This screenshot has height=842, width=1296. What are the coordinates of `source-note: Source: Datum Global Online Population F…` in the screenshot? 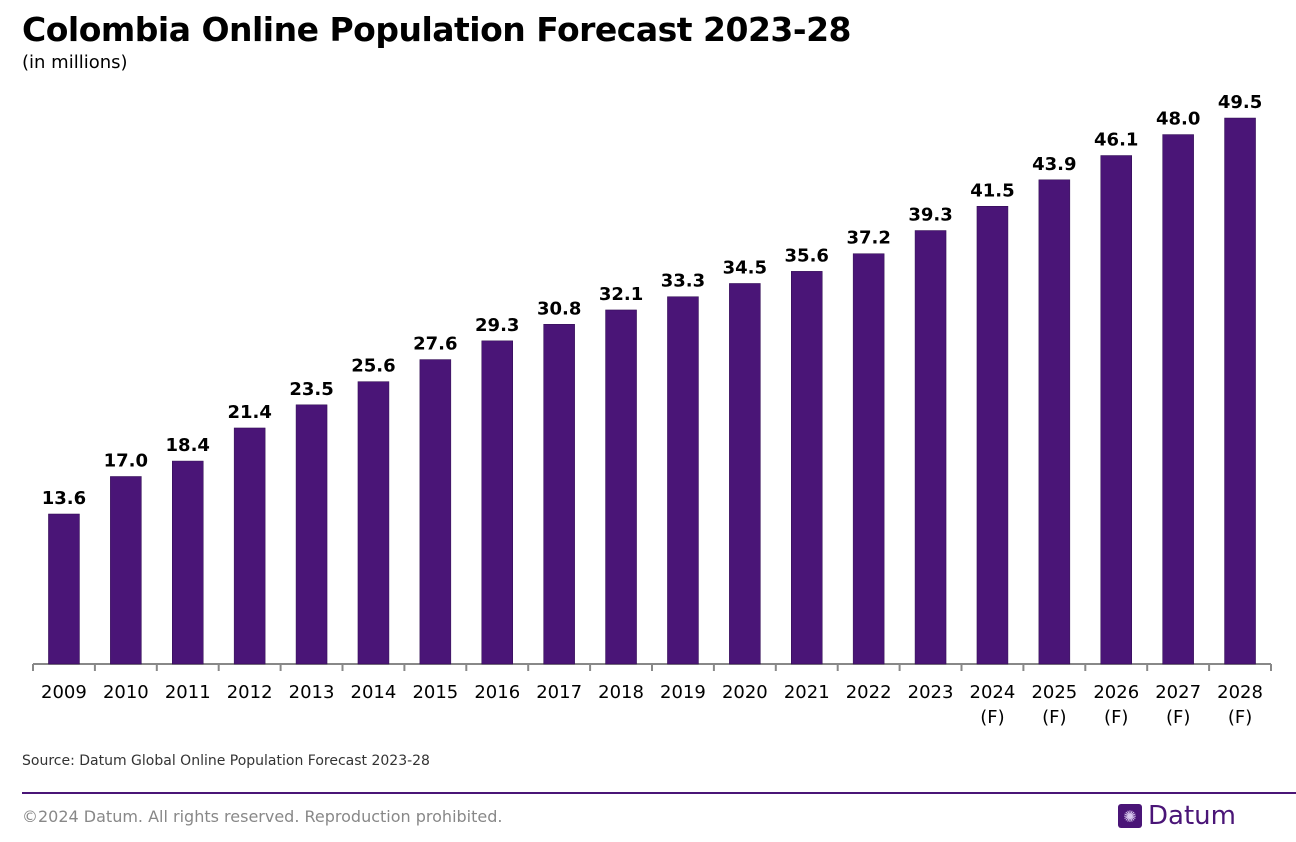 It's located at (226, 761).